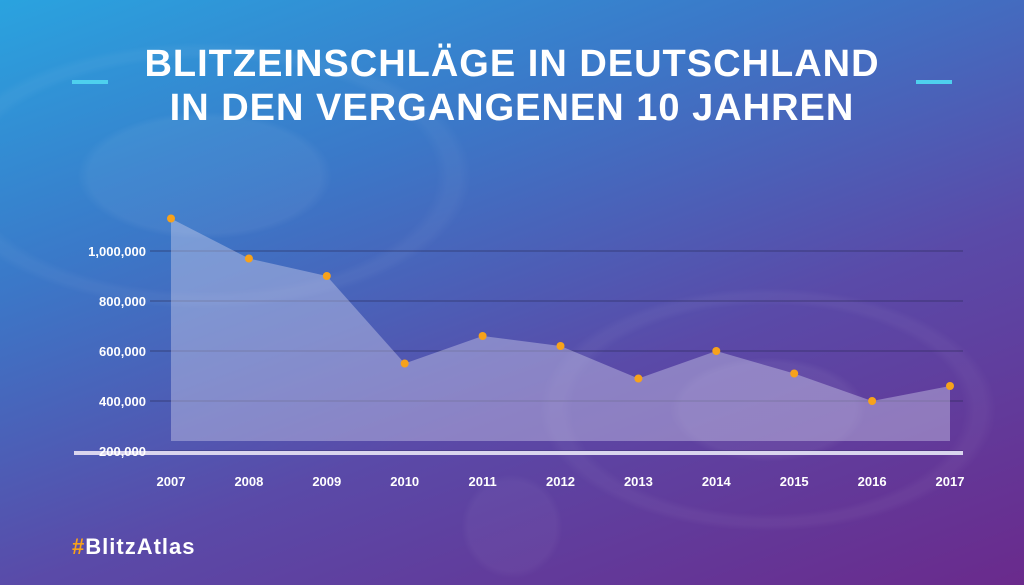 This screenshot has width=1024, height=585. Describe the element at coordinates (512, 108) in the screenshot. I see `chart-title-line-2: IN DEN VERGANGENEN 10 JAHREN` at that location.